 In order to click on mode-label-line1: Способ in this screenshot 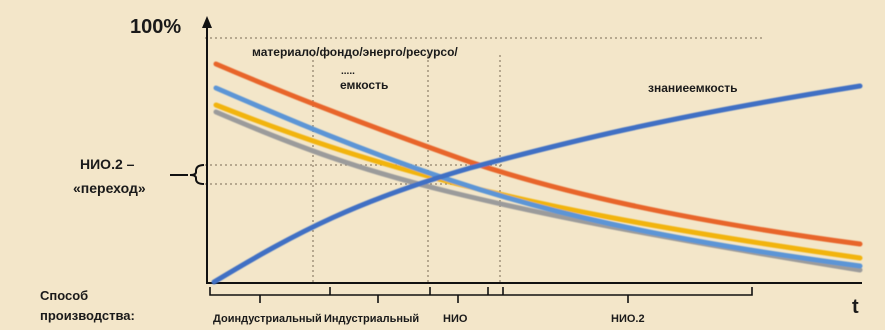, I will do `click(64, 295)`.